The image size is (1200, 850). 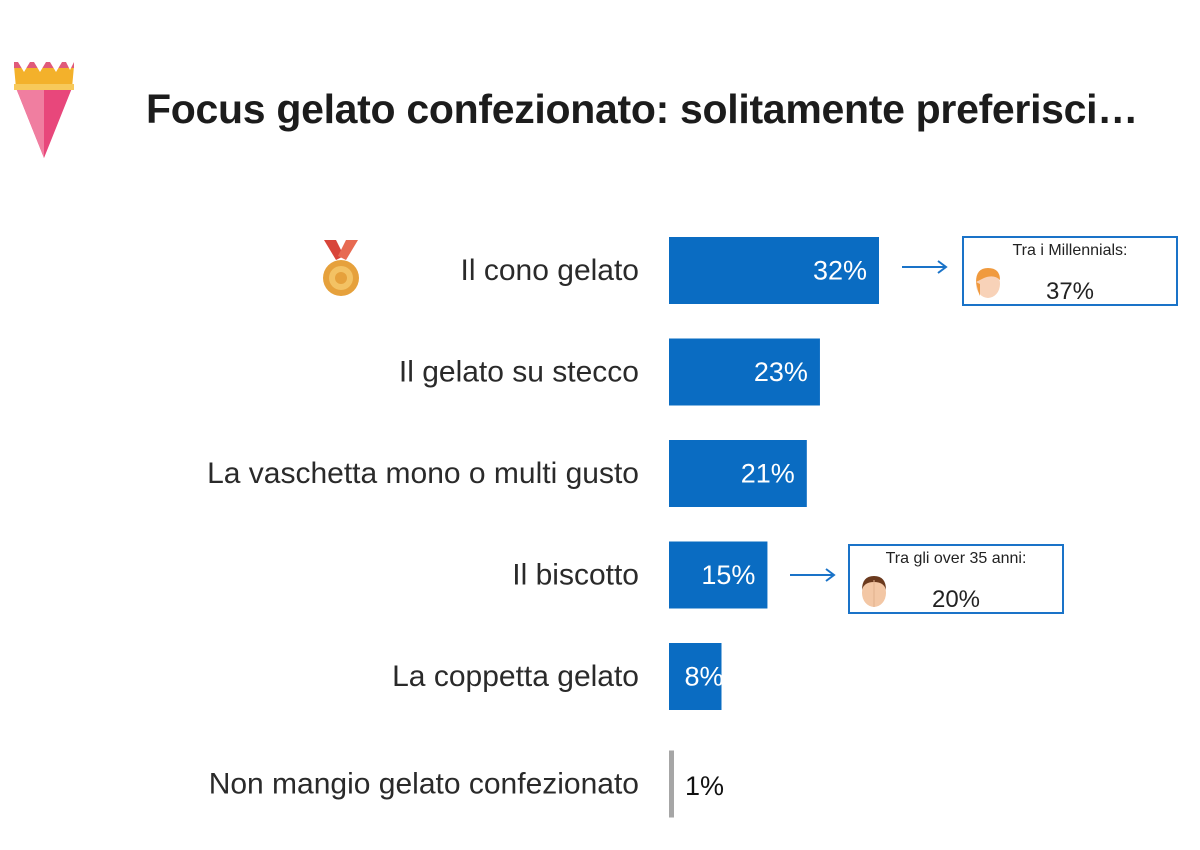 I want to click on callout-value: 37%, so click(x=1070, y=291).